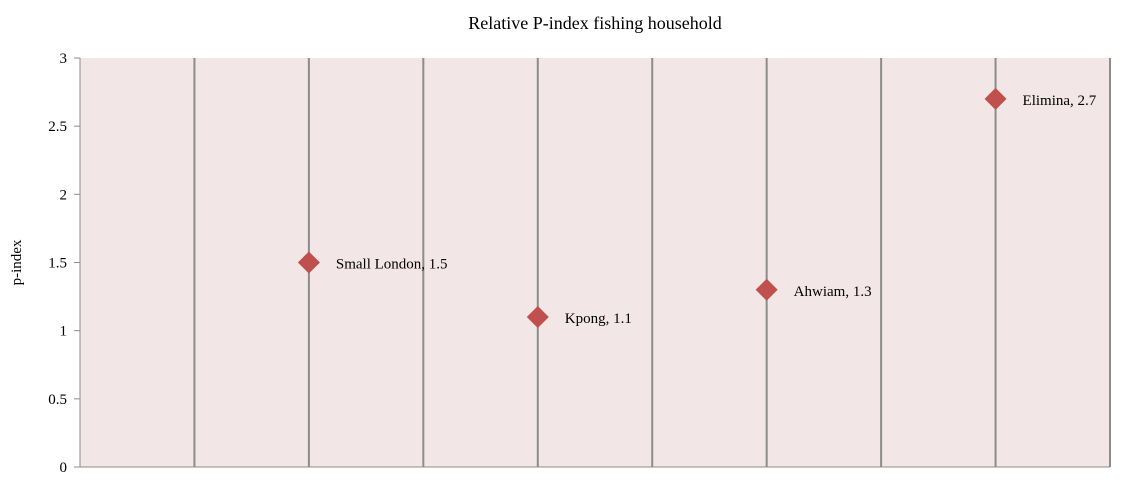 The width and height of the screenshot is (1133, 481). I want to click on y-tick-labels: 0 0.5 1 1.5 2 2.5 3, so click(64, 263).